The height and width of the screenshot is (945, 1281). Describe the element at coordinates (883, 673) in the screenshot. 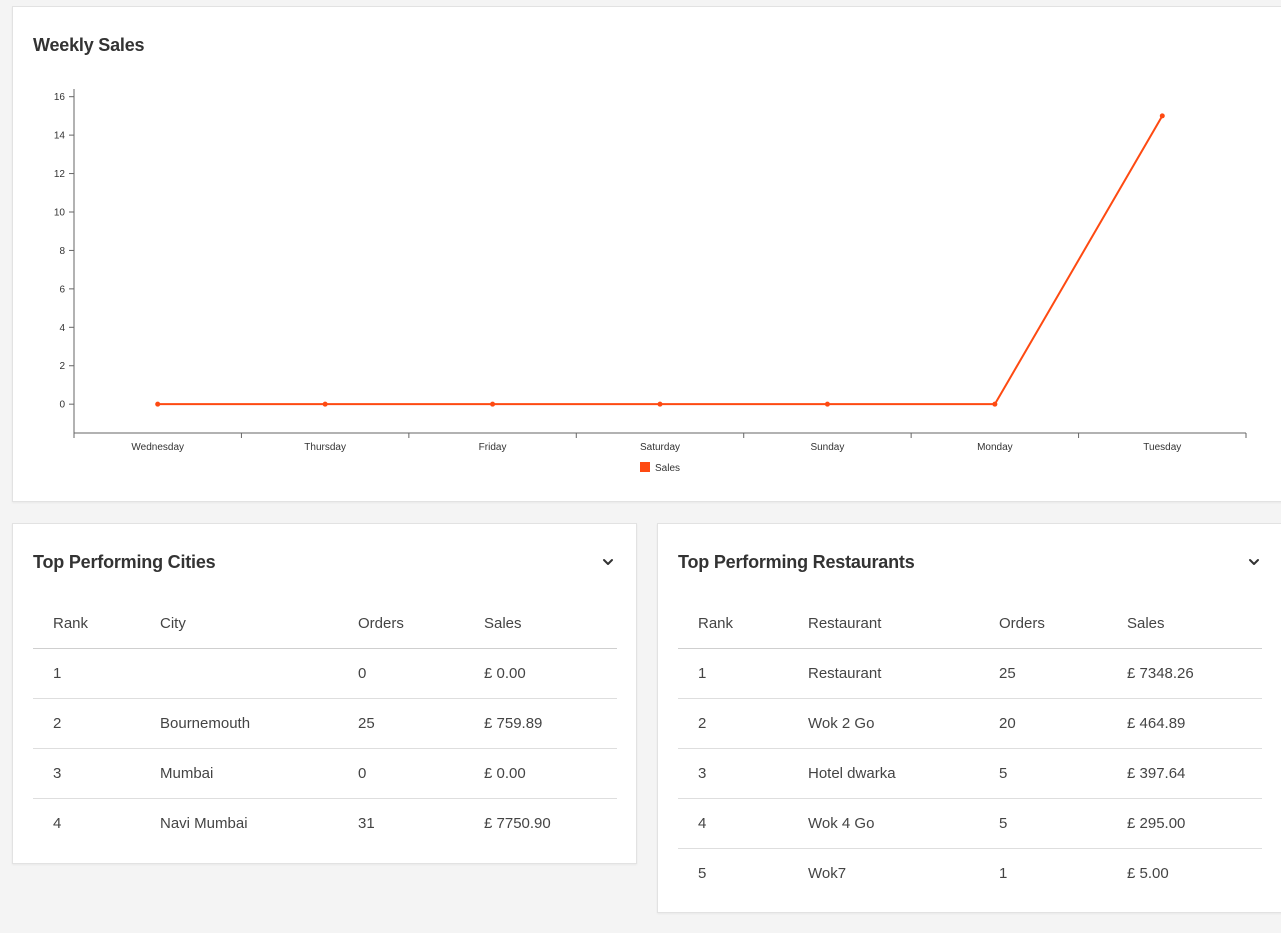

I see `table-cell: Restaurant` at that location.